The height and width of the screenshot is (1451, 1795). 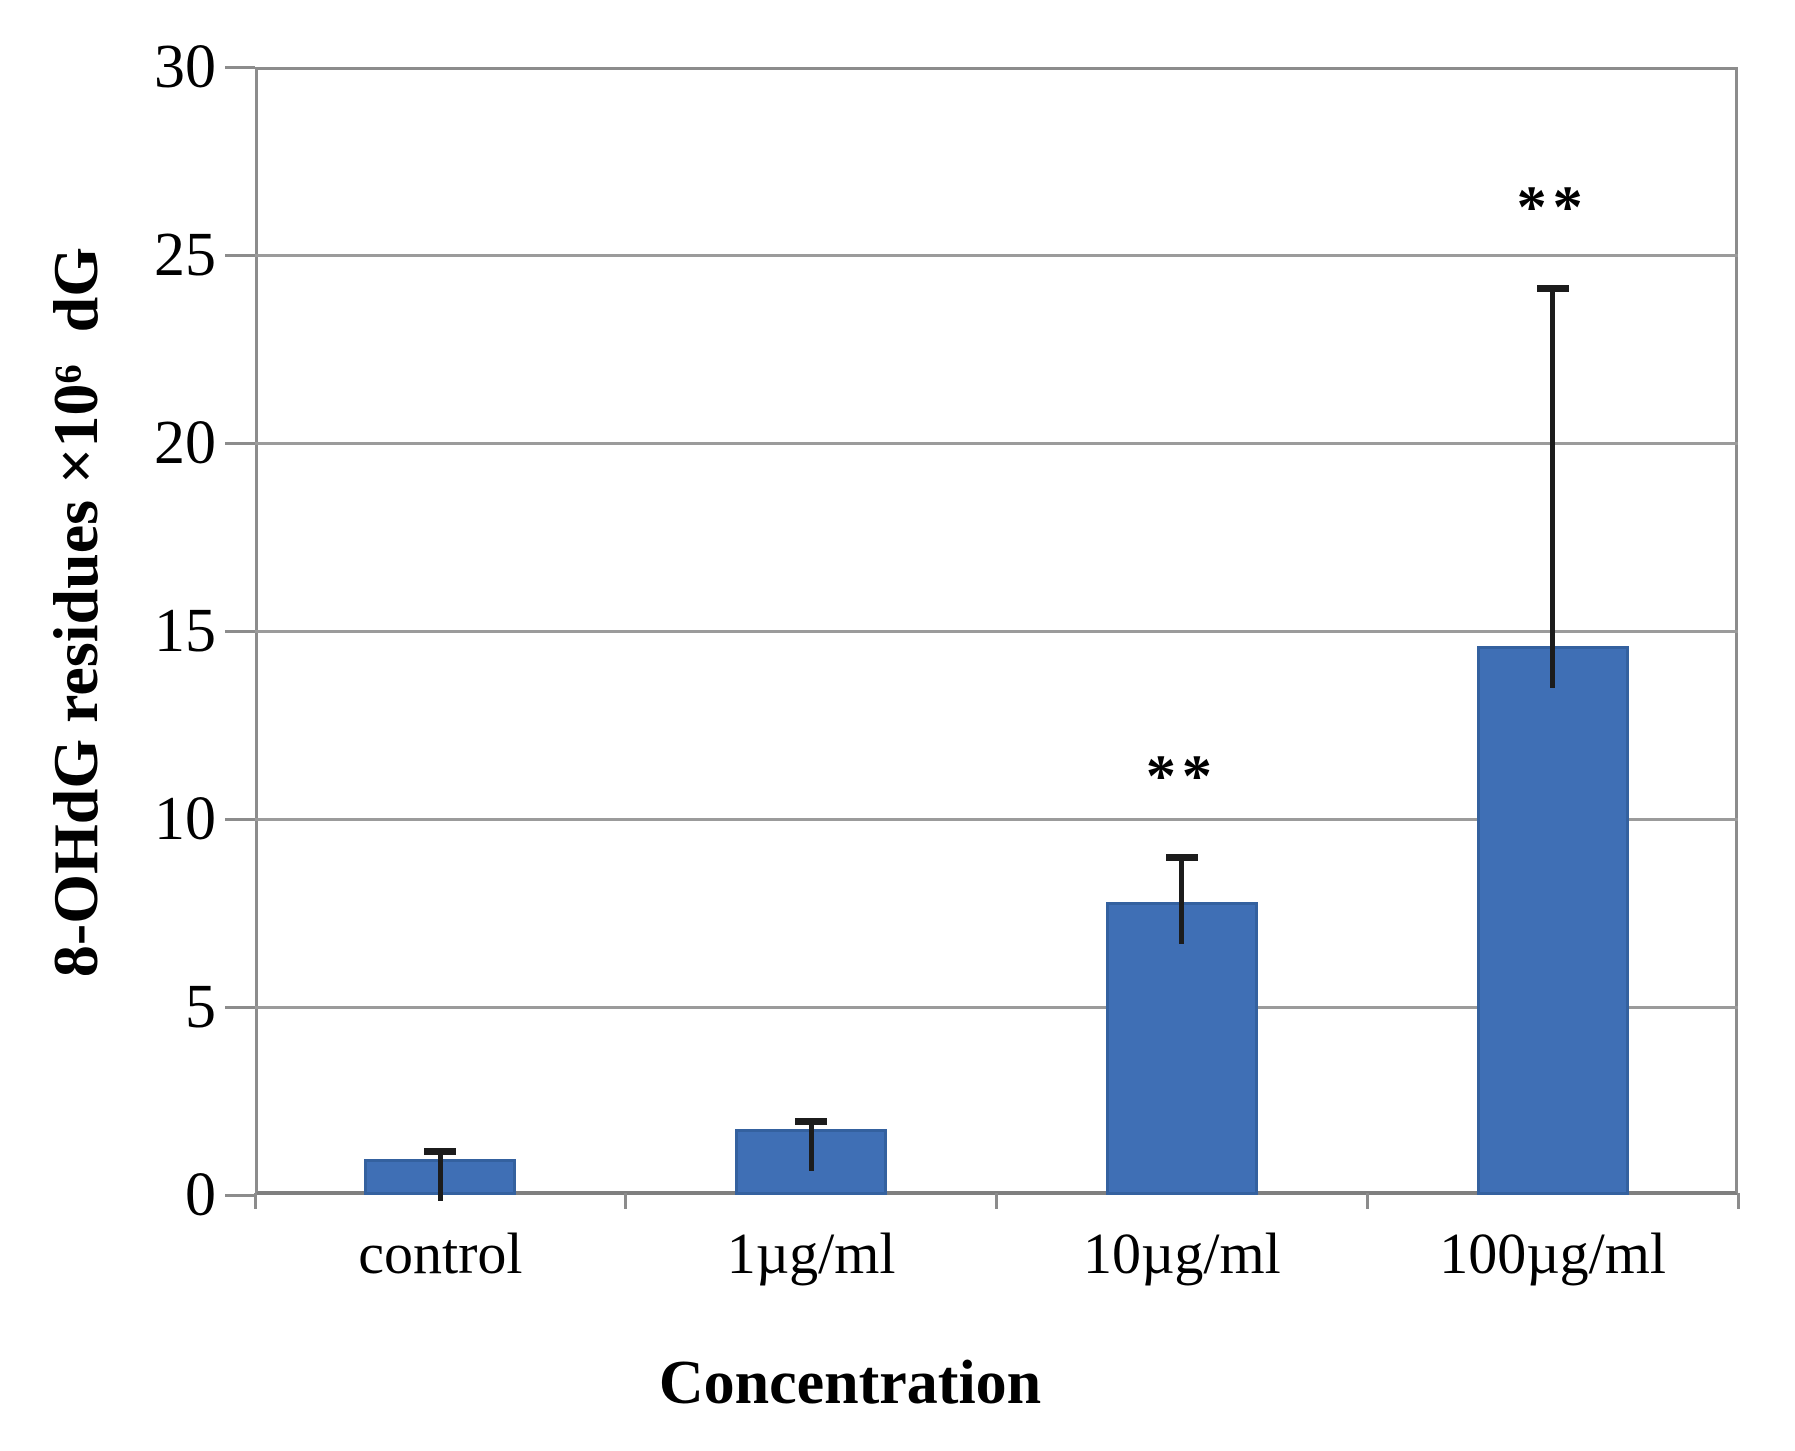 I want to click on y-tick-label: 15, so click(x=185, y=631).